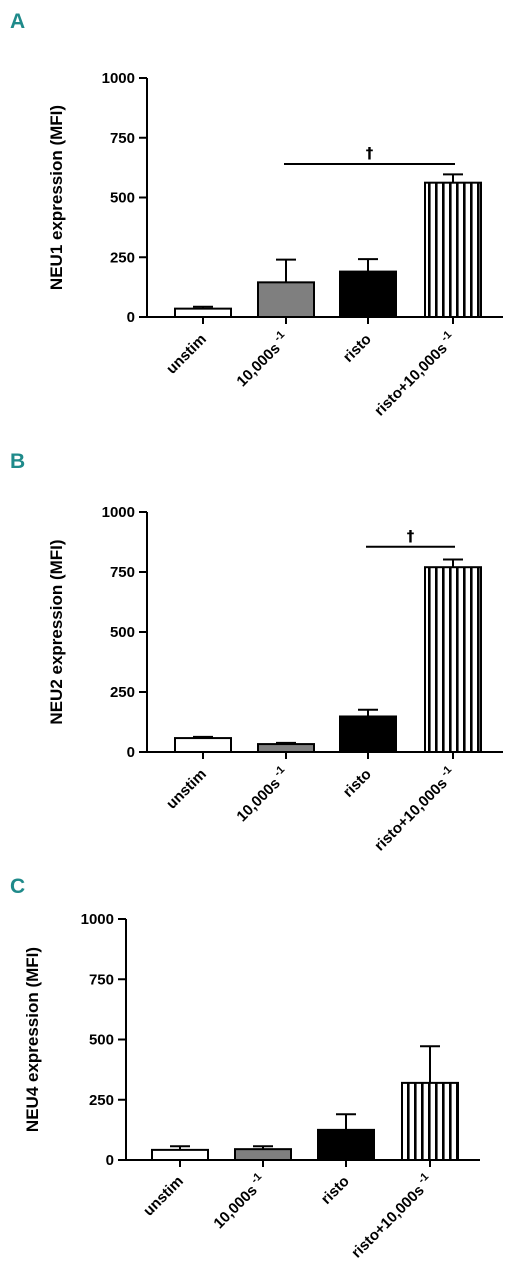 This screenshot has width=519, height=1280. I want to click on y-axis-label: NEU4 expression (MFI), so click(32, 1039).